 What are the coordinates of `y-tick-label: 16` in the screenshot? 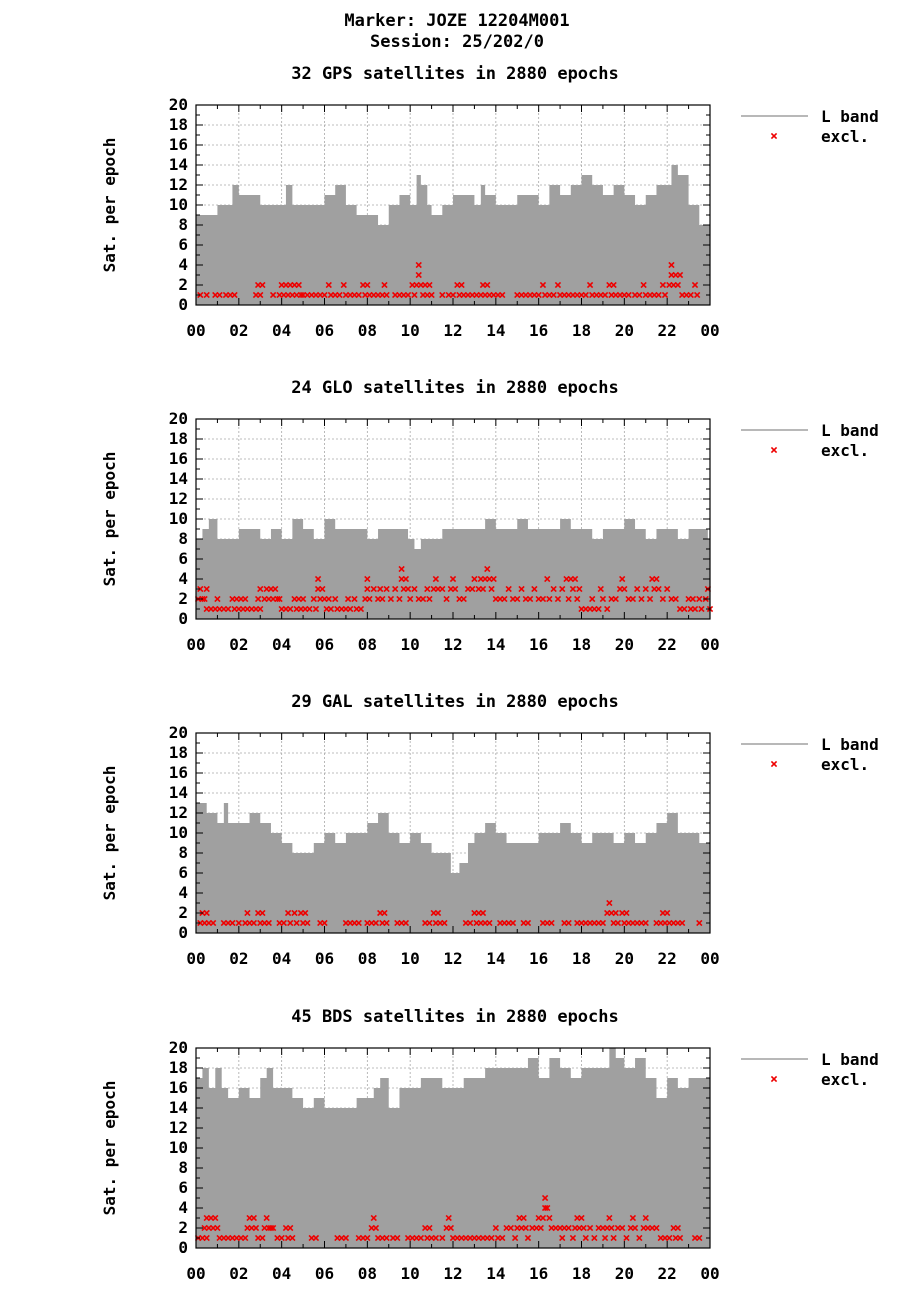 It's located at (178, 144).